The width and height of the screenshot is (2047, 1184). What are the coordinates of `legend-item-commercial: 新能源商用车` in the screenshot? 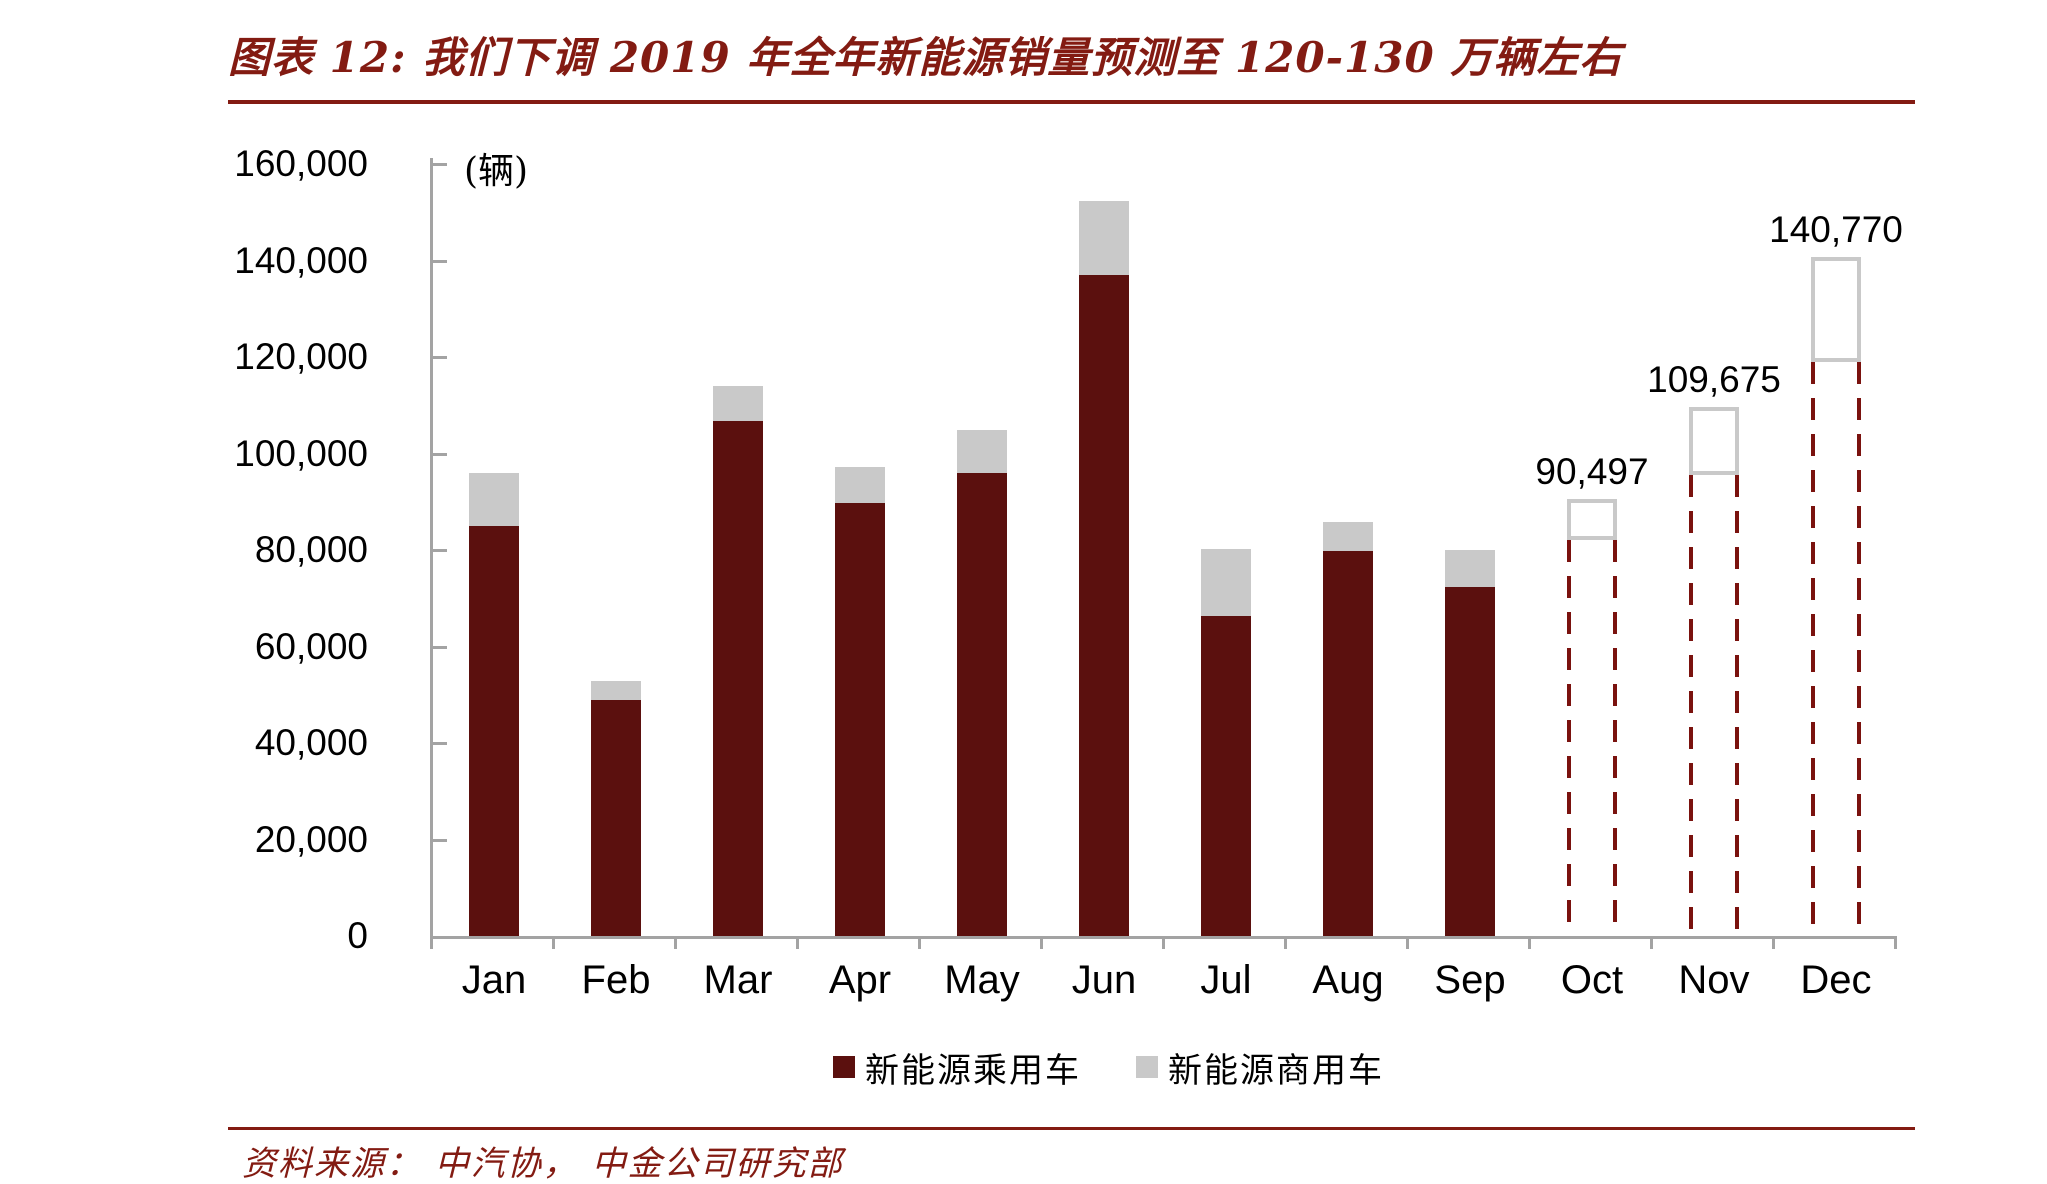 It's located at (1260, 1067).